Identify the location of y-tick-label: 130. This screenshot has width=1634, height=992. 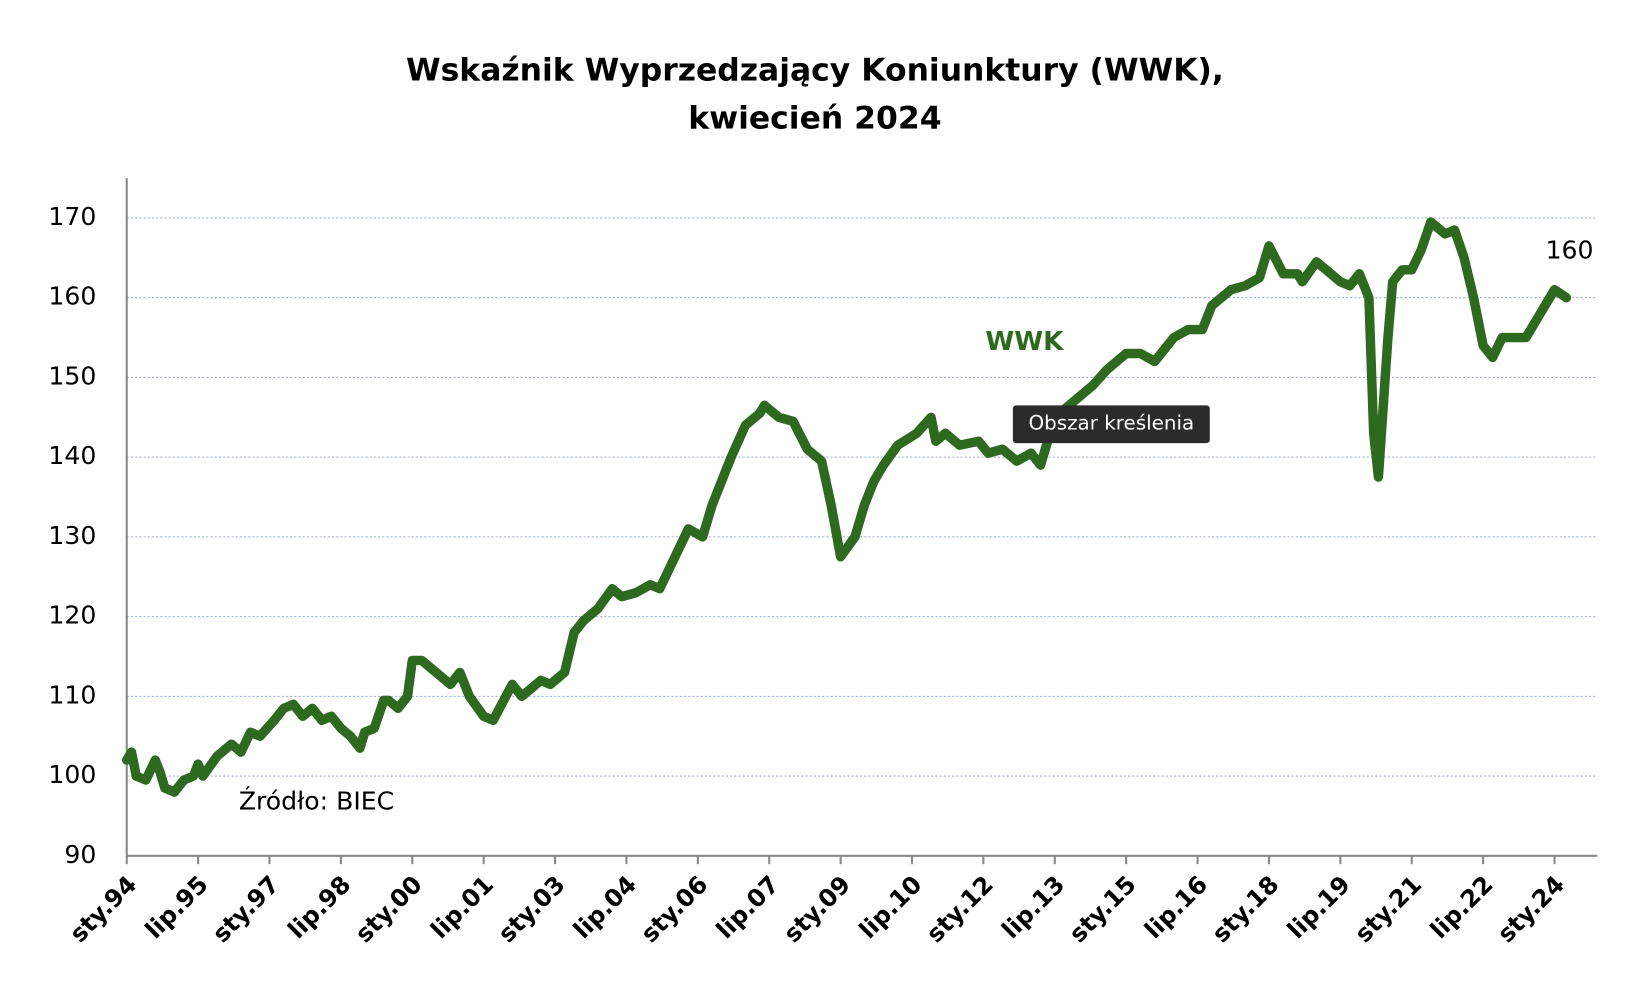
(72, 535).